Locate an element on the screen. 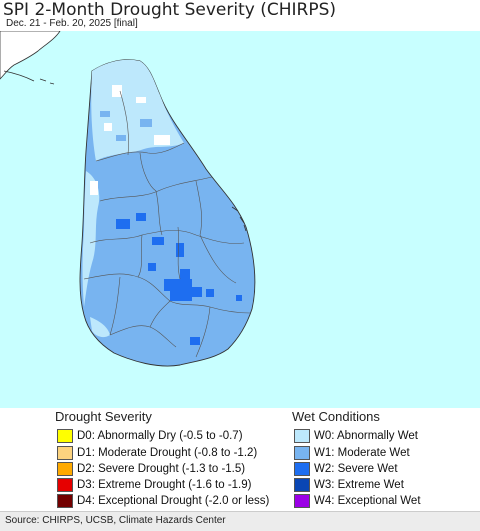  legend-item-d2: D2: Severe Drought (-1.3 to -1.5) is located at coordinates (151, 468).